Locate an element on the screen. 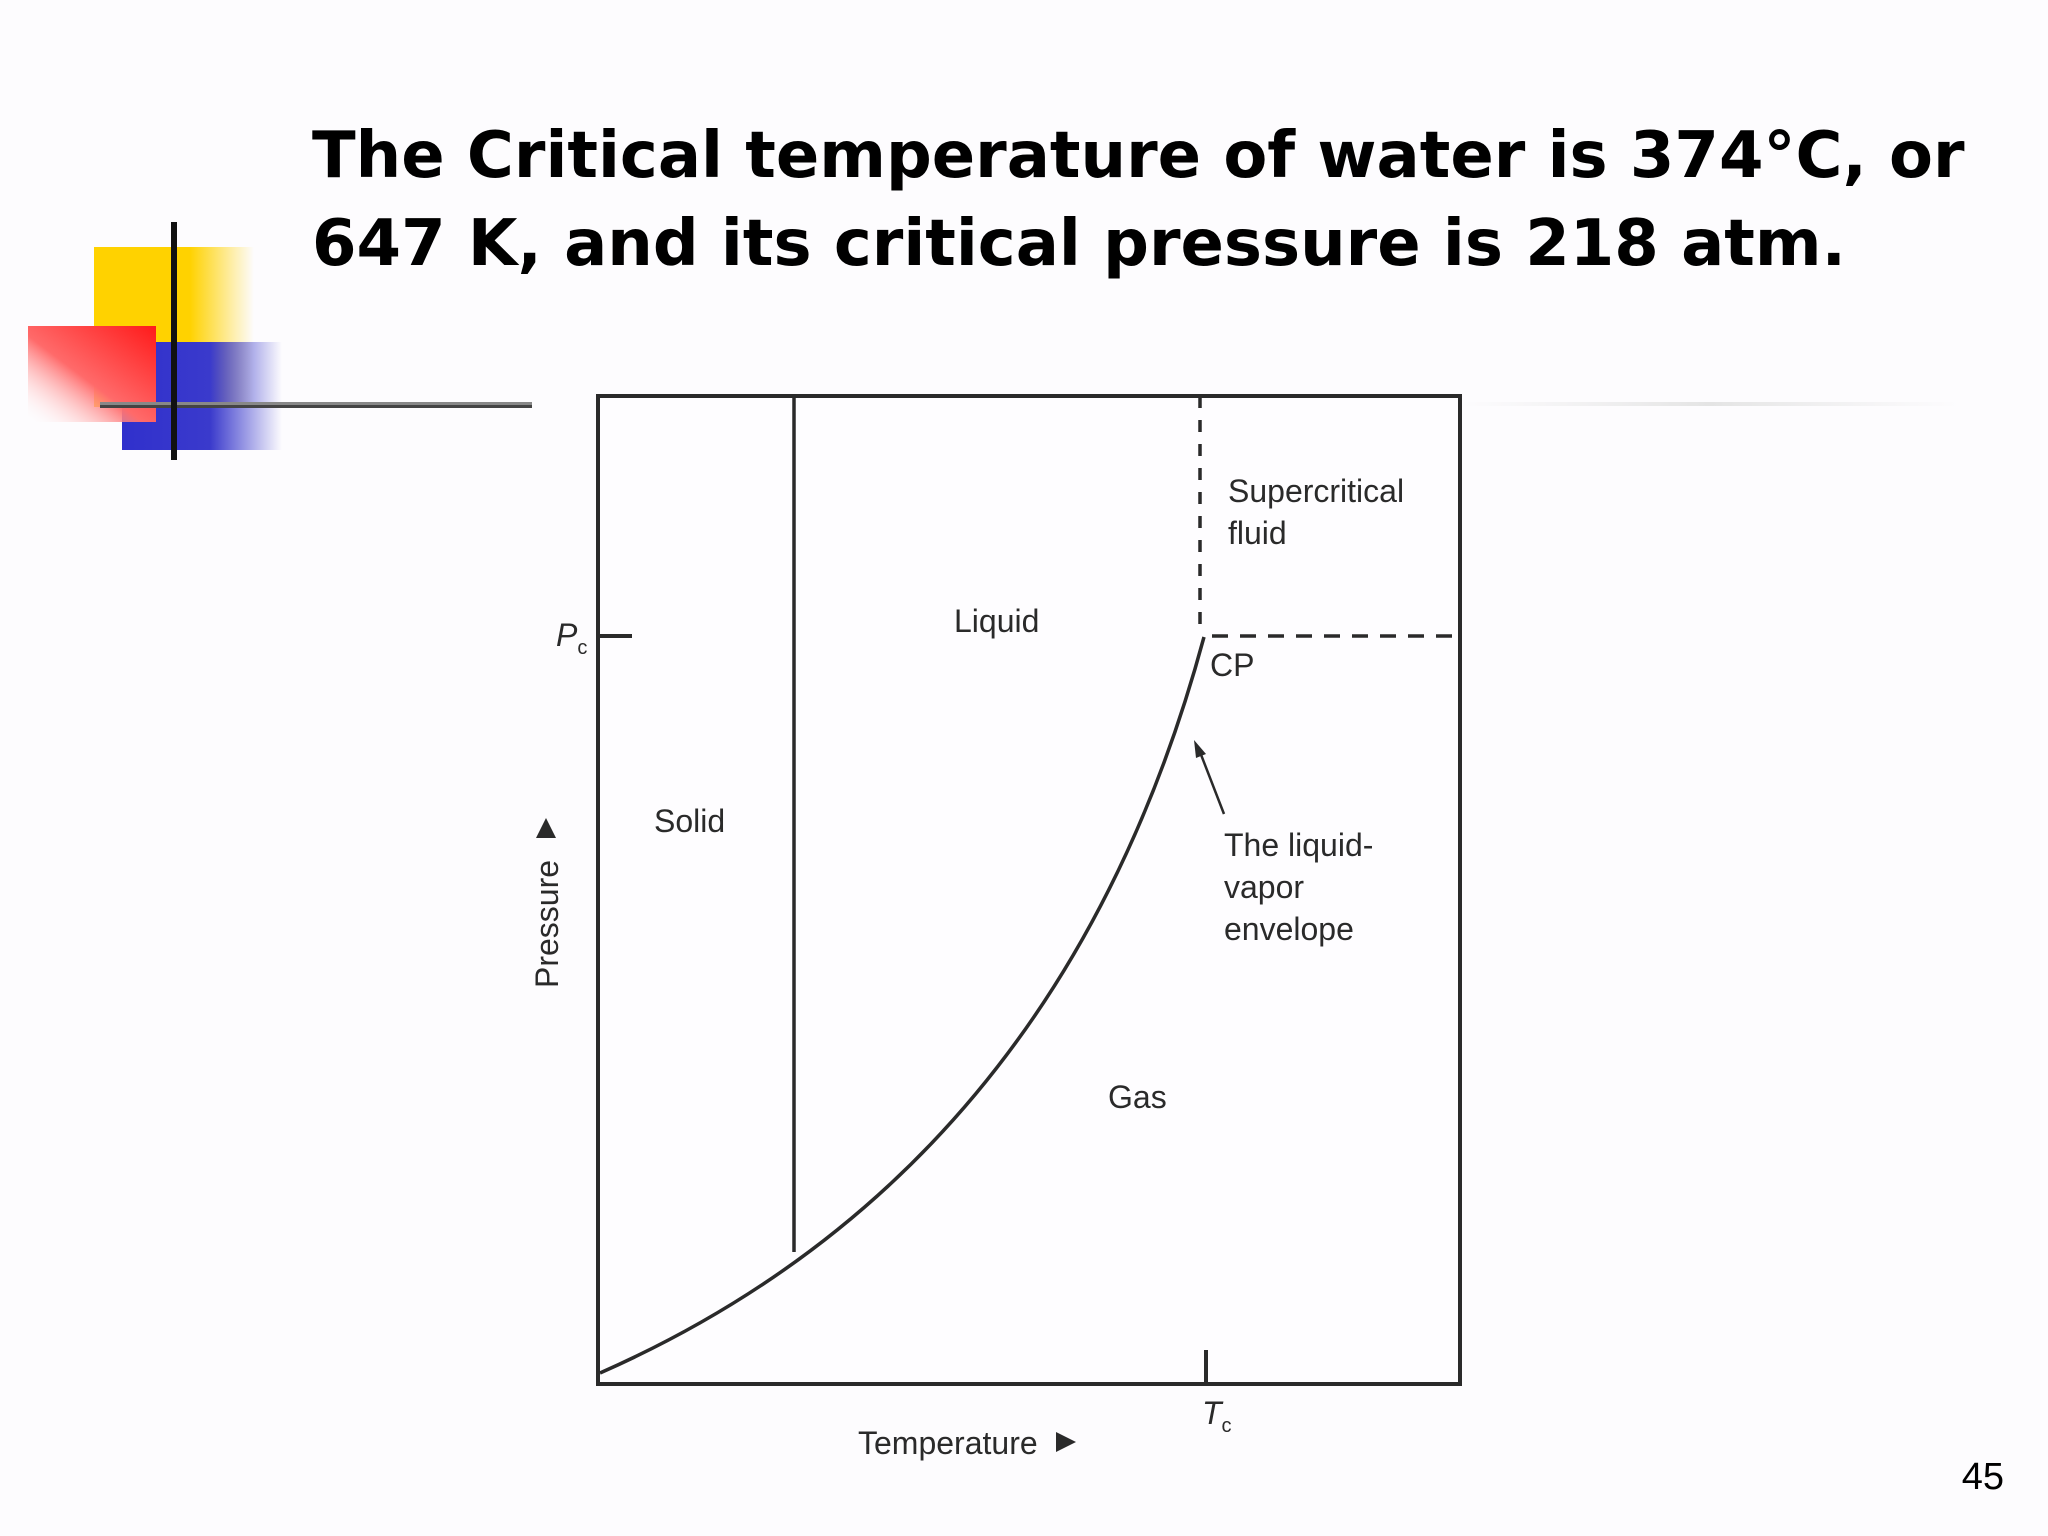  annotation-line-3: envelope is located at coordinates (1289, 929).